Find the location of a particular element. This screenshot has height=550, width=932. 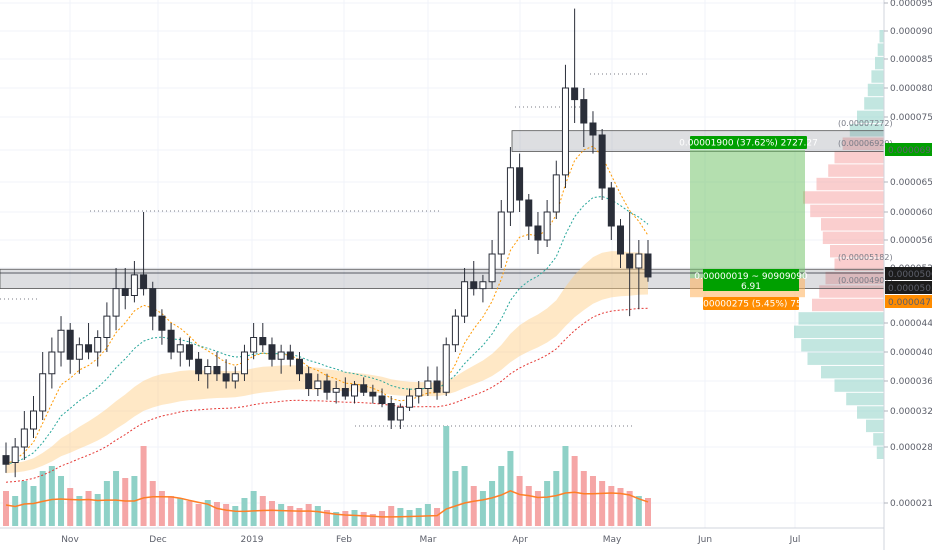

center-label-line1: 0.00000019 ~ 90909090 is located at coordinates (751, 277).